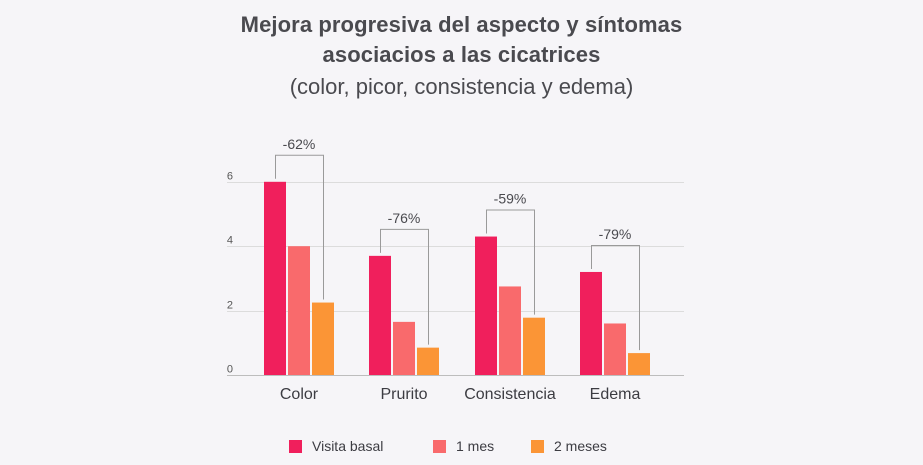 This screenshot has height=465, width=923. I want to click on bar-prurito-mes1, so click(404, 348).